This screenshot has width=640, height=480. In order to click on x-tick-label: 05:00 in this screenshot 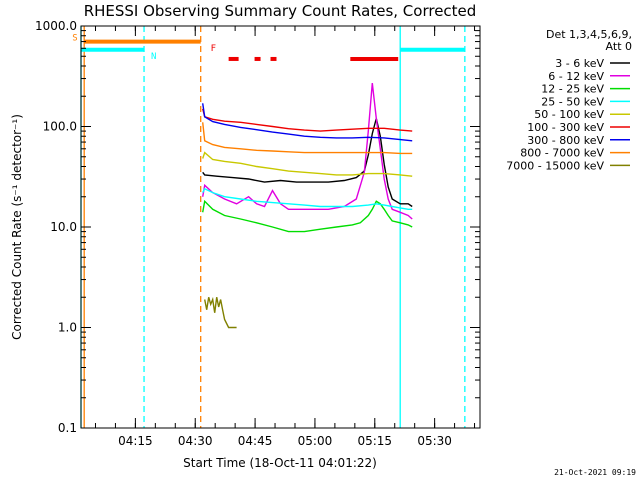, I will do `click(315, 441)`.